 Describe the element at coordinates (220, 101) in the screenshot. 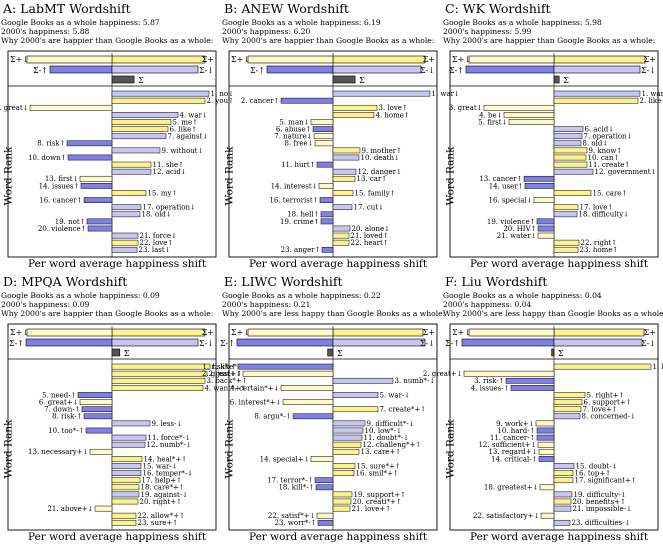

I see `word-label: 2. you↑` at that location.